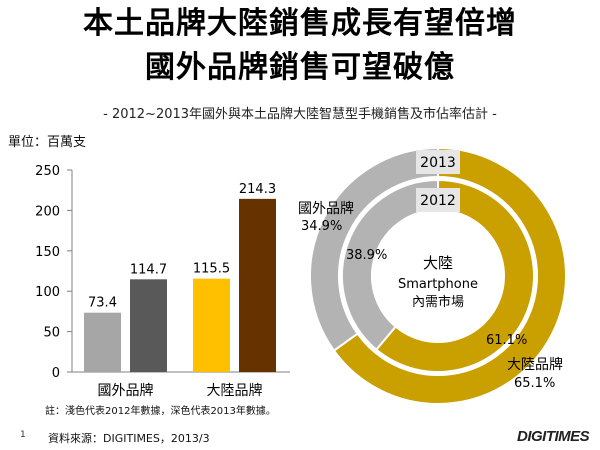 Image resolution: width=600 pixels, height=450 pixels. I want to click on bar-value-label: 214.3, so click(257, 189).